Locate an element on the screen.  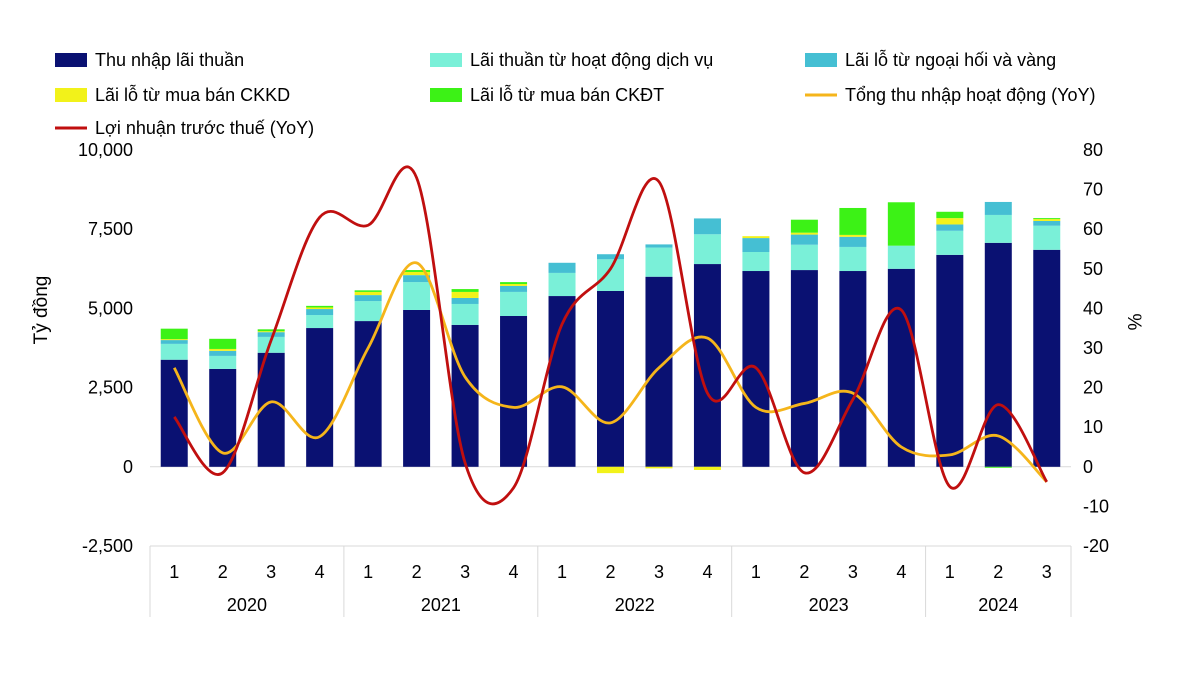
legend-label: Lãi lỗ từ mua bán CKKD is located at coordinates (192, 94).